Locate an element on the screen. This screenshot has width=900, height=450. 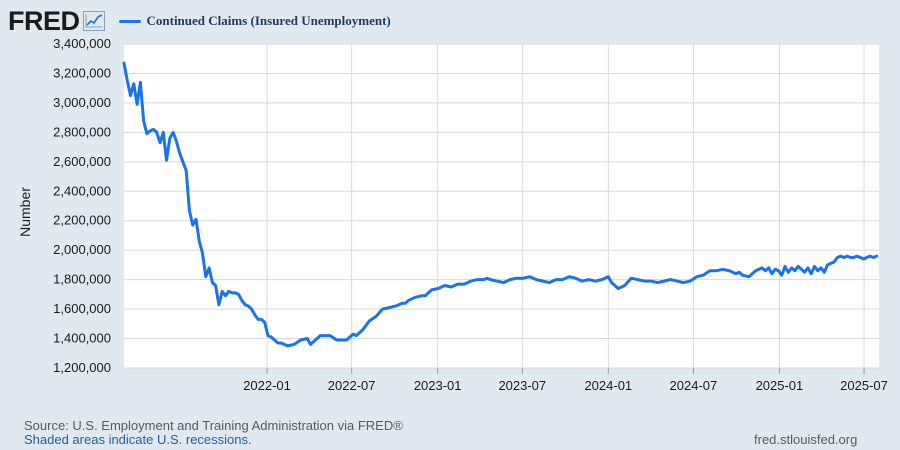
x-tick-label: 2025-01 is located at coordinates (780, 385).